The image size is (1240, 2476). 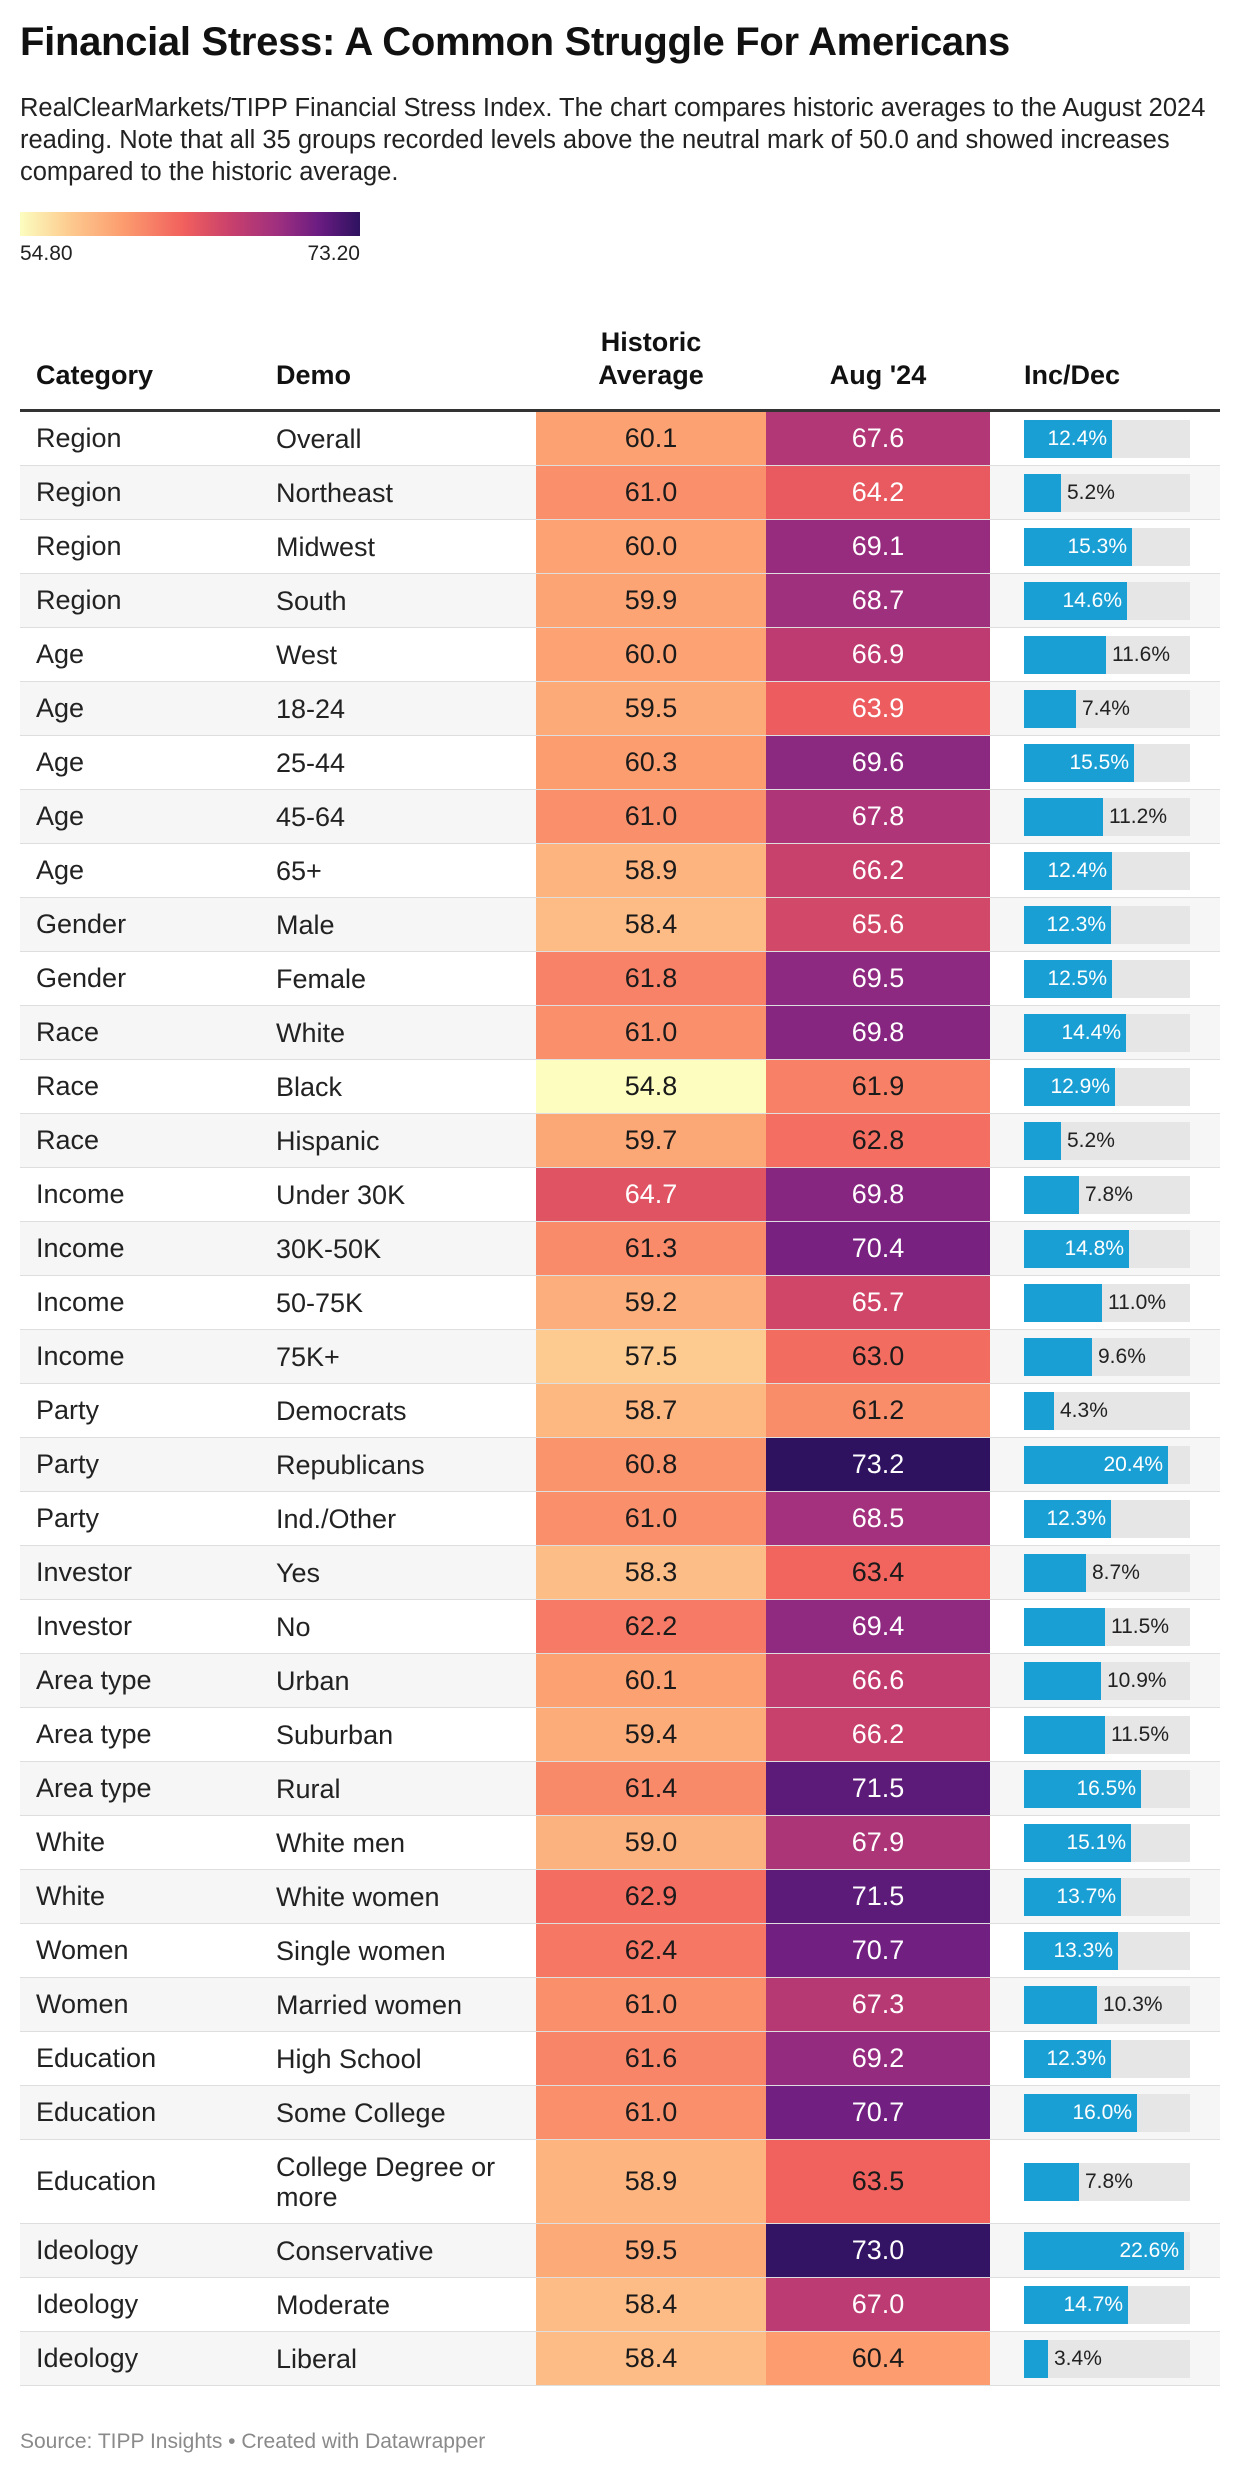 What do you see at coordinates (311, 600) in the screenshot?
I see `cell-demo: South` at bounding box center [311, 600].